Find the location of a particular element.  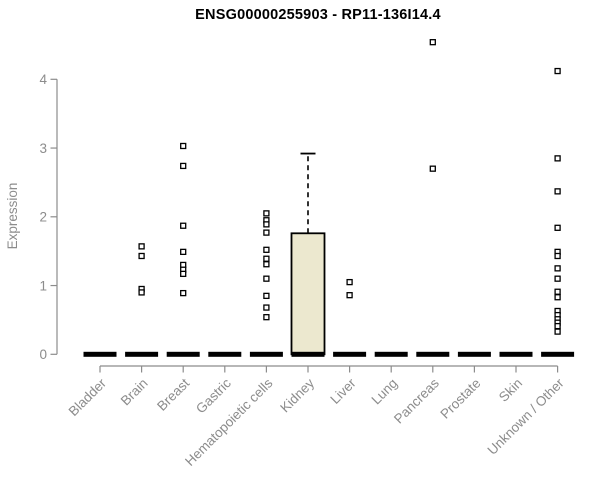

y-axis-tick-label: 4 is located at coordinates (43, 79).